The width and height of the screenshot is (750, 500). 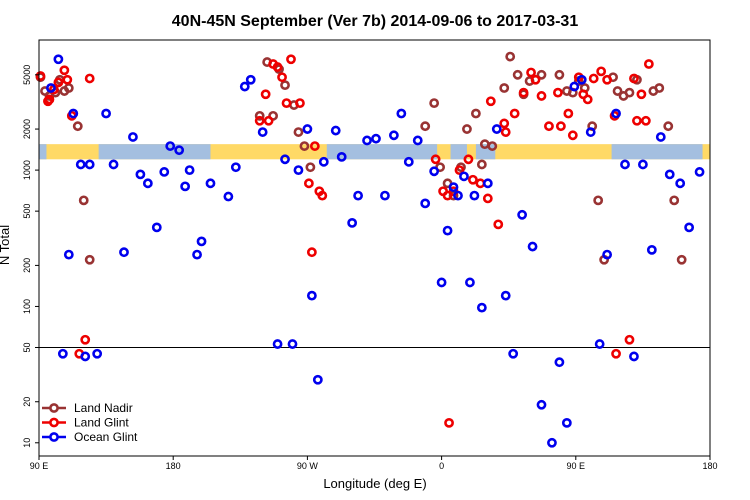 What do you see at coordinates (54, 437) in the screenshot?
I see `legend-marker-ocean-glint` at bounding box center [54, 437].